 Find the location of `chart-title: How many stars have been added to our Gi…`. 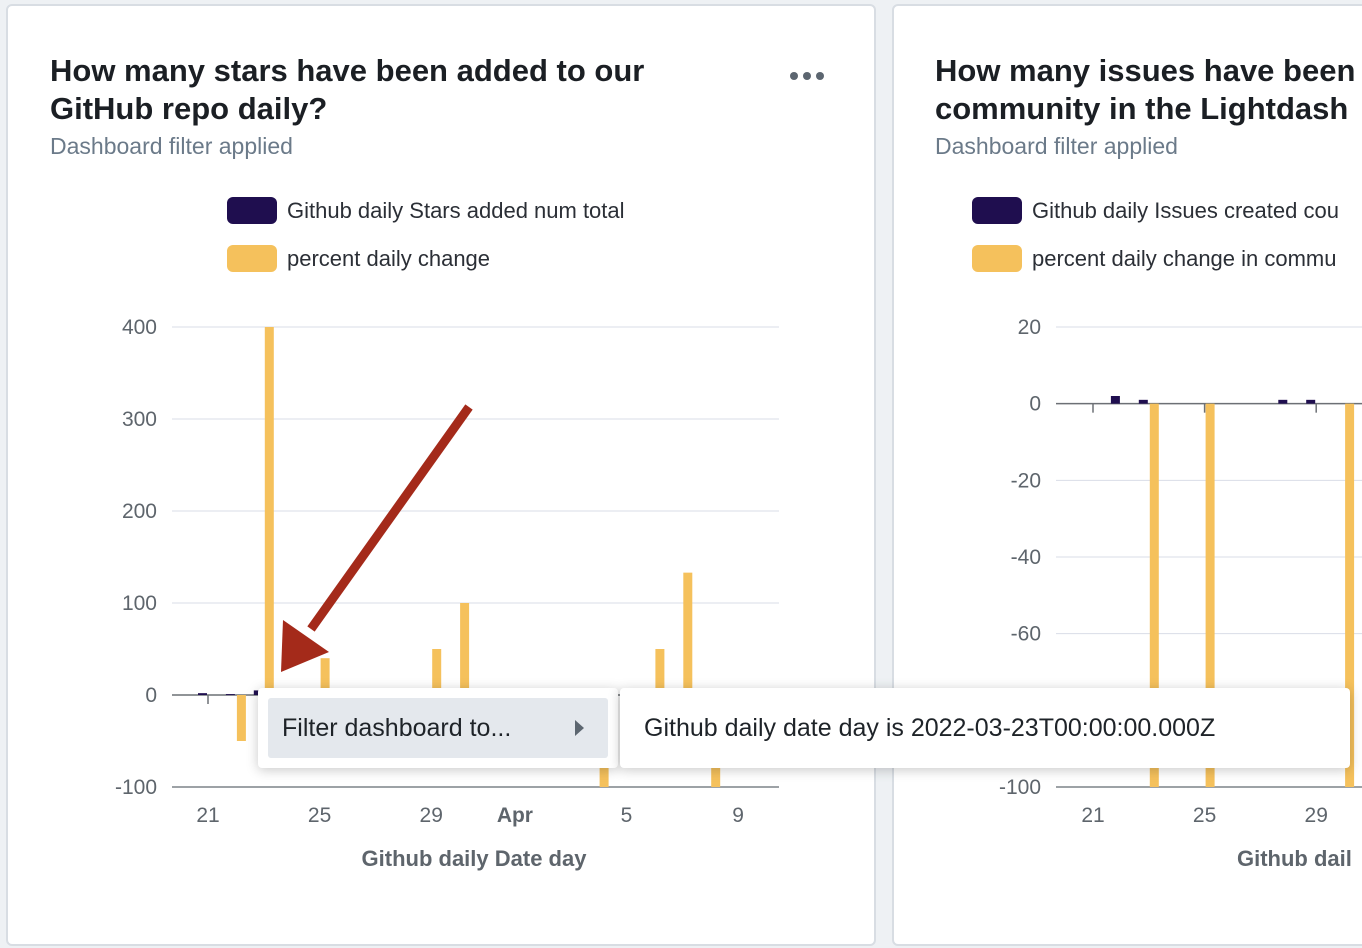

chart-title: How many stars have been added to our Gi… is located at coordinates (347, 89).